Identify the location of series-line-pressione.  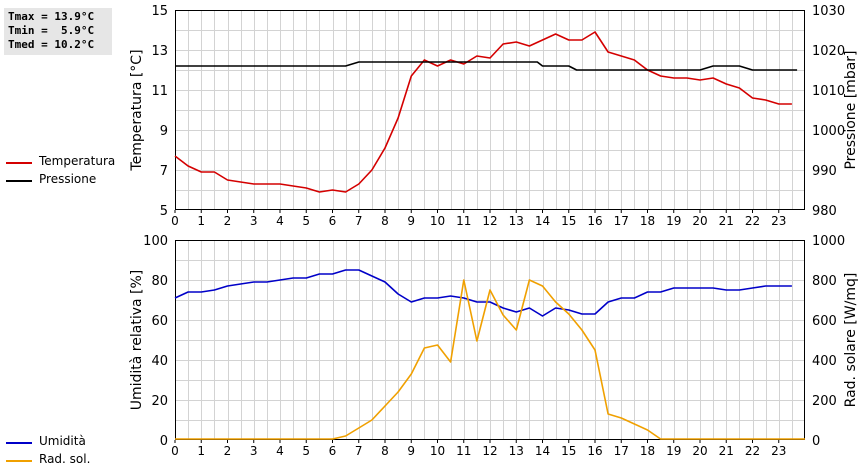
(486, 66).